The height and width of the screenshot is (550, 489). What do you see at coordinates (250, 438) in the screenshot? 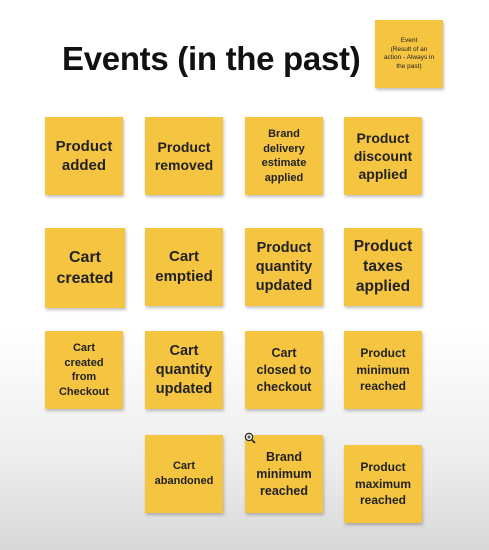
I see `zoom-cursor-icon` at bounding box center [250, 438].